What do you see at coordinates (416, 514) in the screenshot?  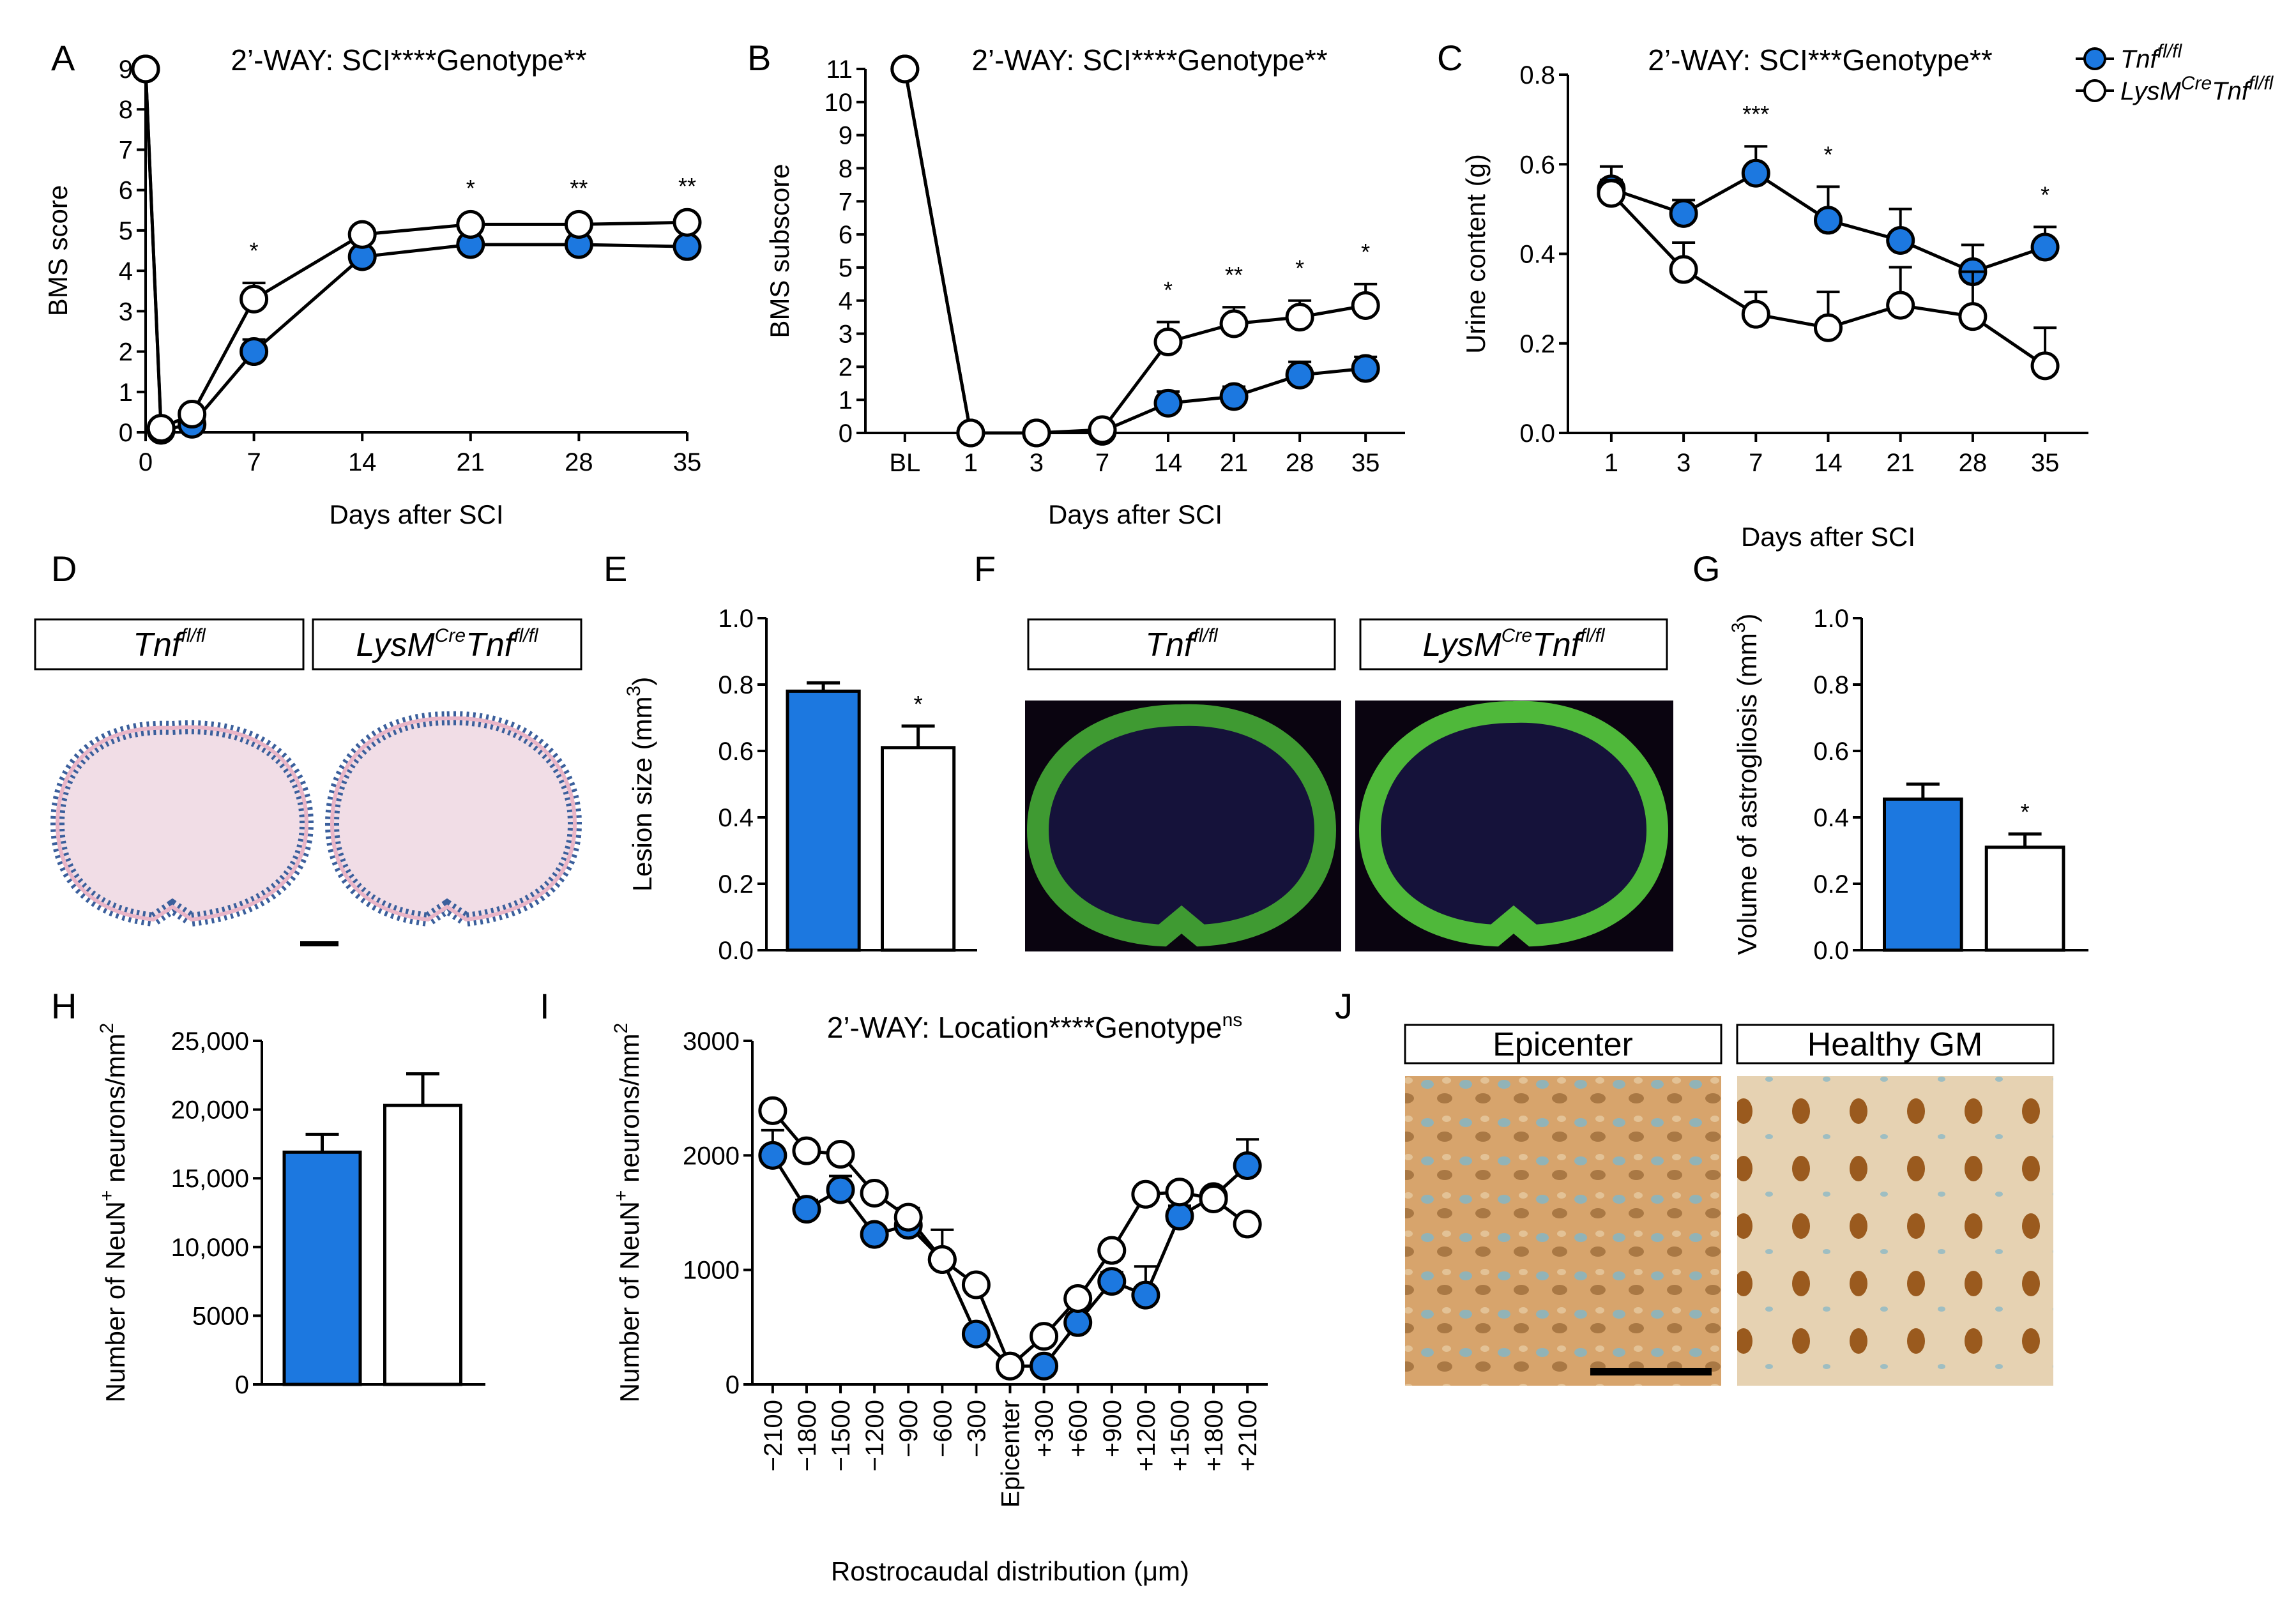 I see `a-xlabel: Days after SCI` at bounding box center [416, 514].